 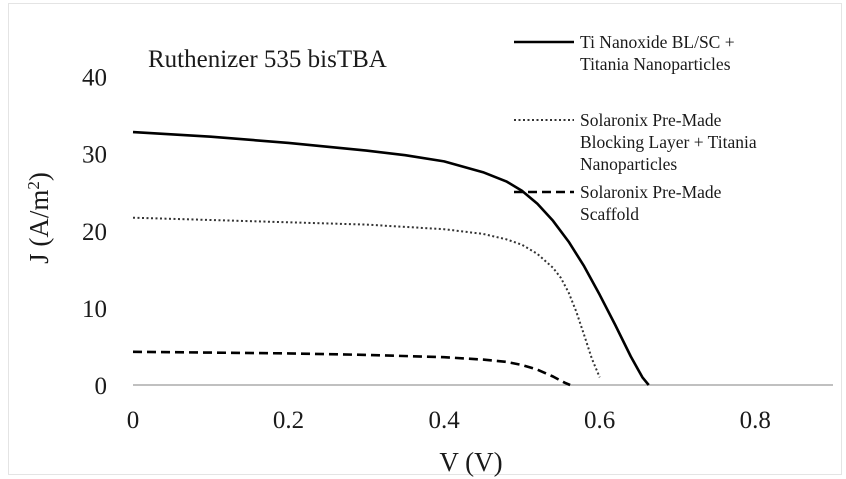 What do you see at coordinates (94, 155) in the screenshot?
I see `y-tick-label: 30` at bounding box center [94, 155].